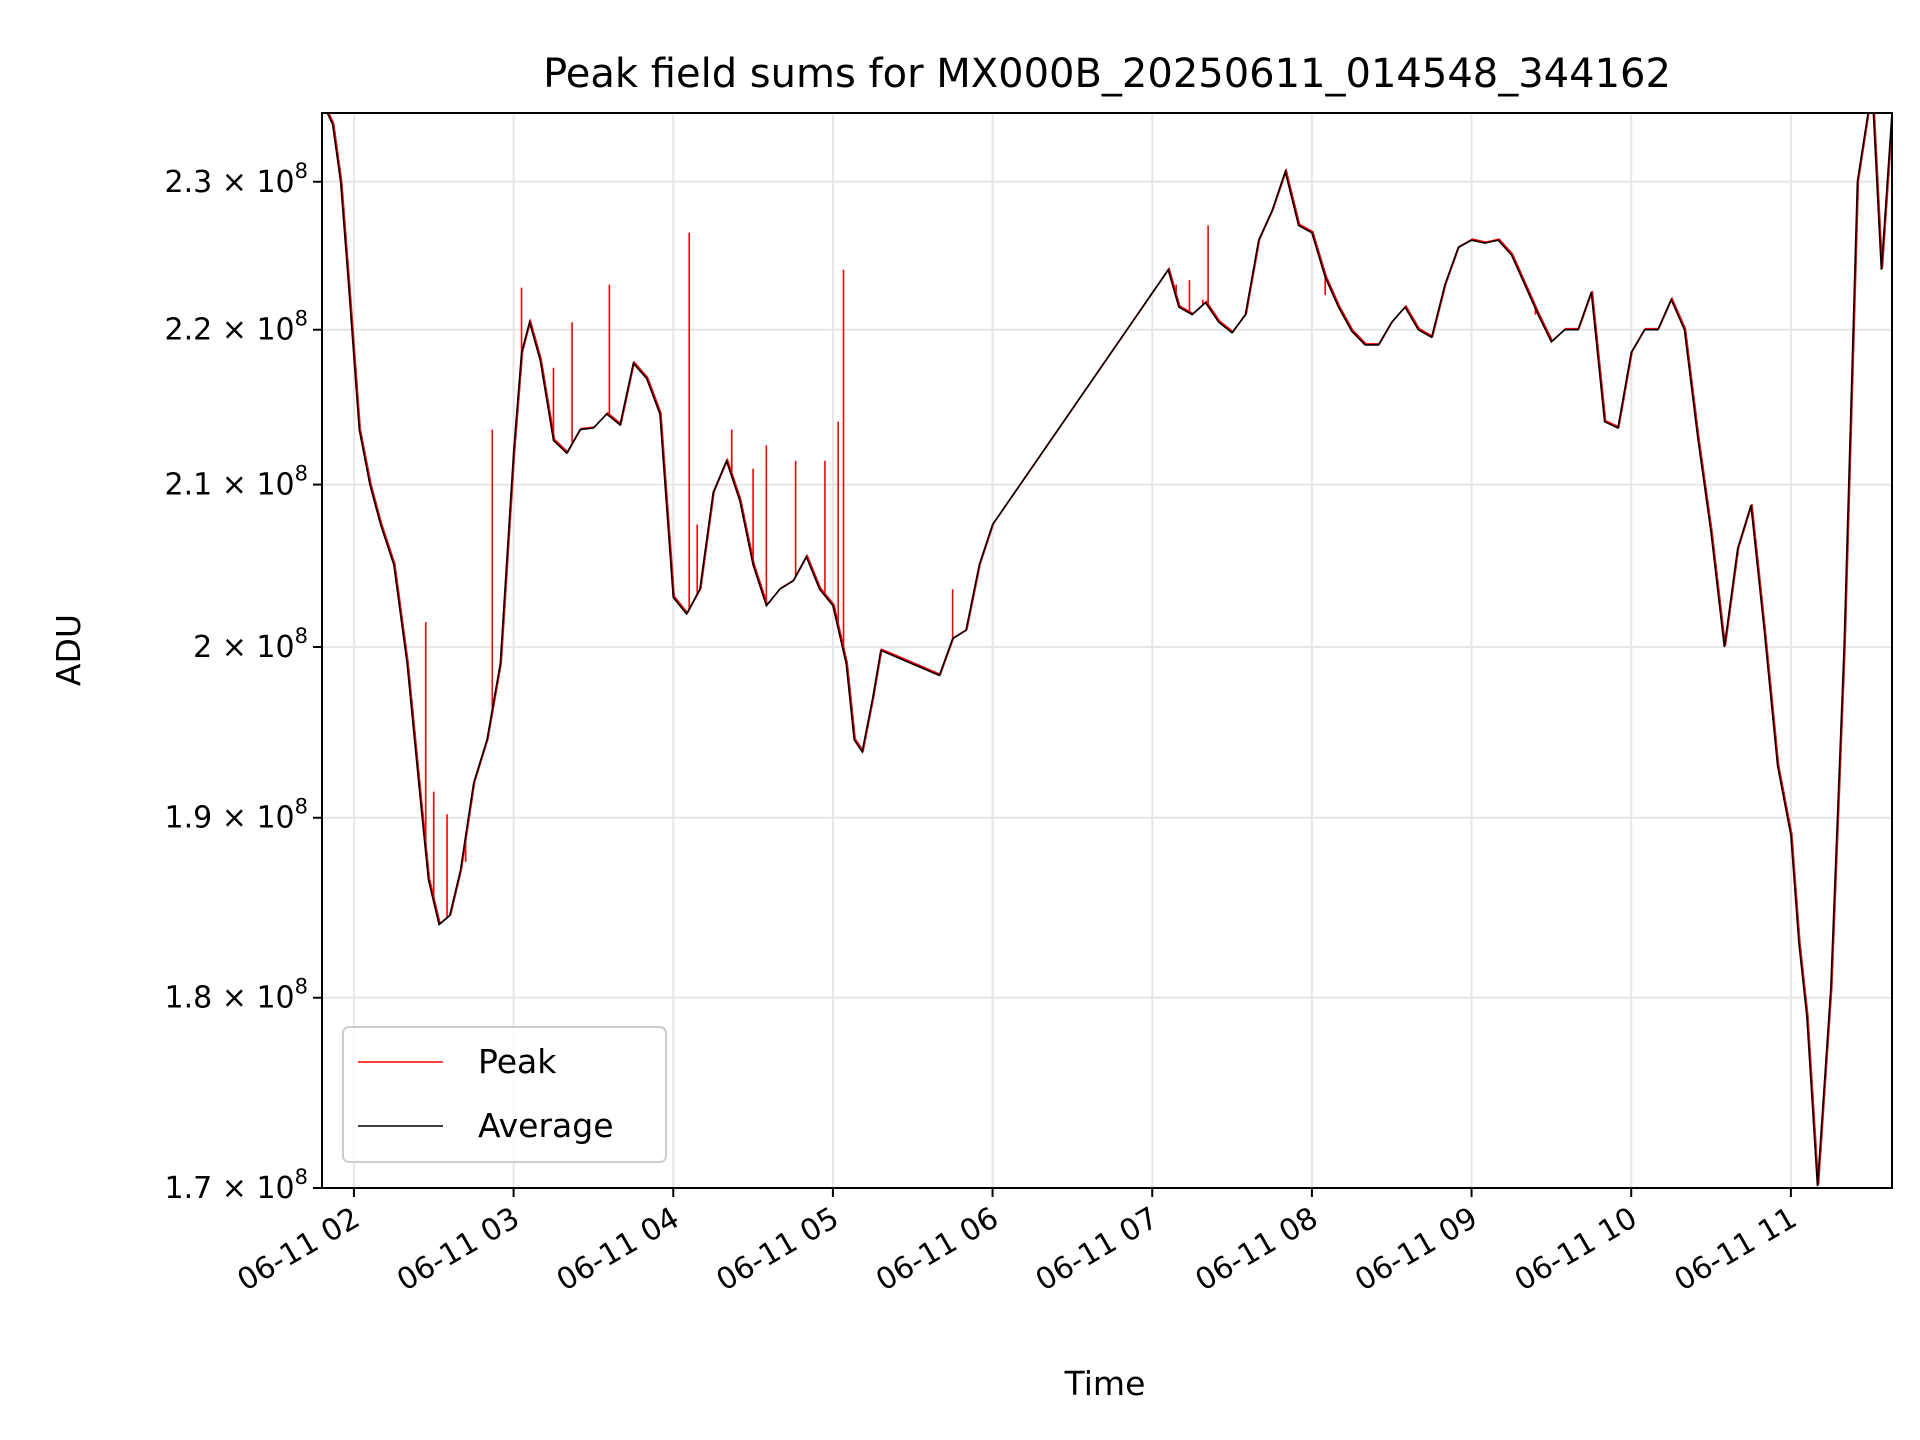 The width and height of the screenshot is (1920, 1440). Describe the element at coordinates (236, 179) in the screenshot. I see `y-tick-label: 2.3 × 108` at that location.